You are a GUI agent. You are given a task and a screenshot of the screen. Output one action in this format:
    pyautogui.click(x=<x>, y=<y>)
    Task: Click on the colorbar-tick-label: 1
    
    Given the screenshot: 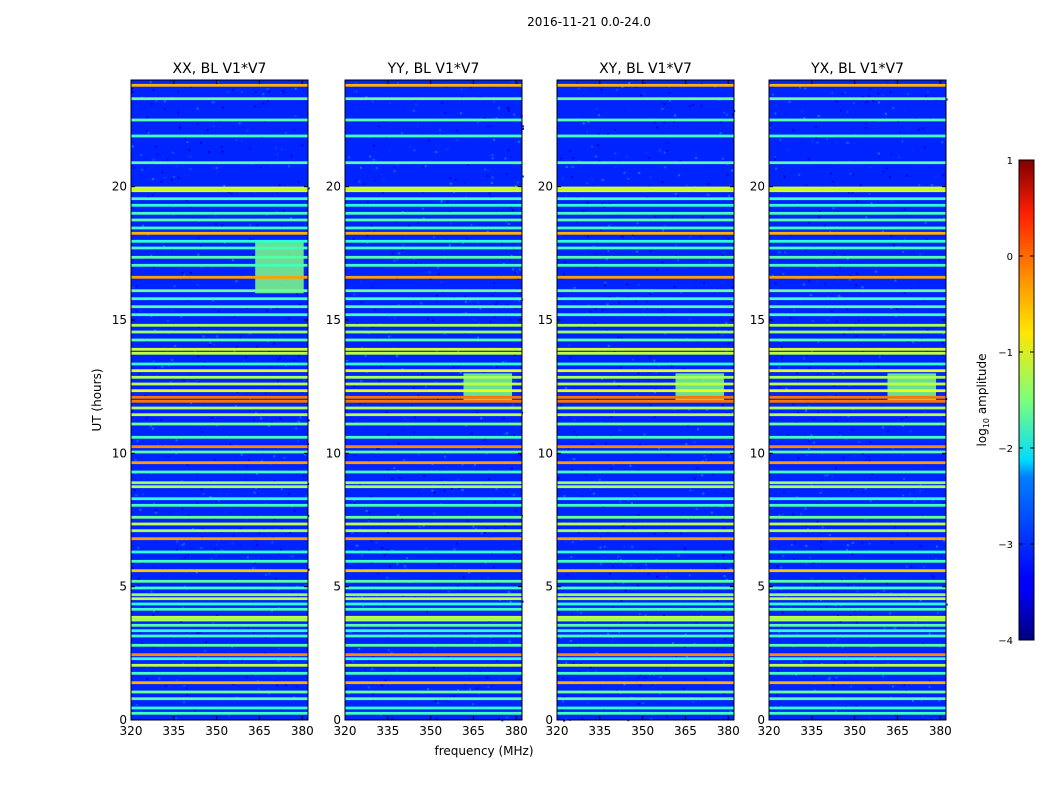 What is the action you would take?
    pyautogui.click(x=1010, y=161)
    